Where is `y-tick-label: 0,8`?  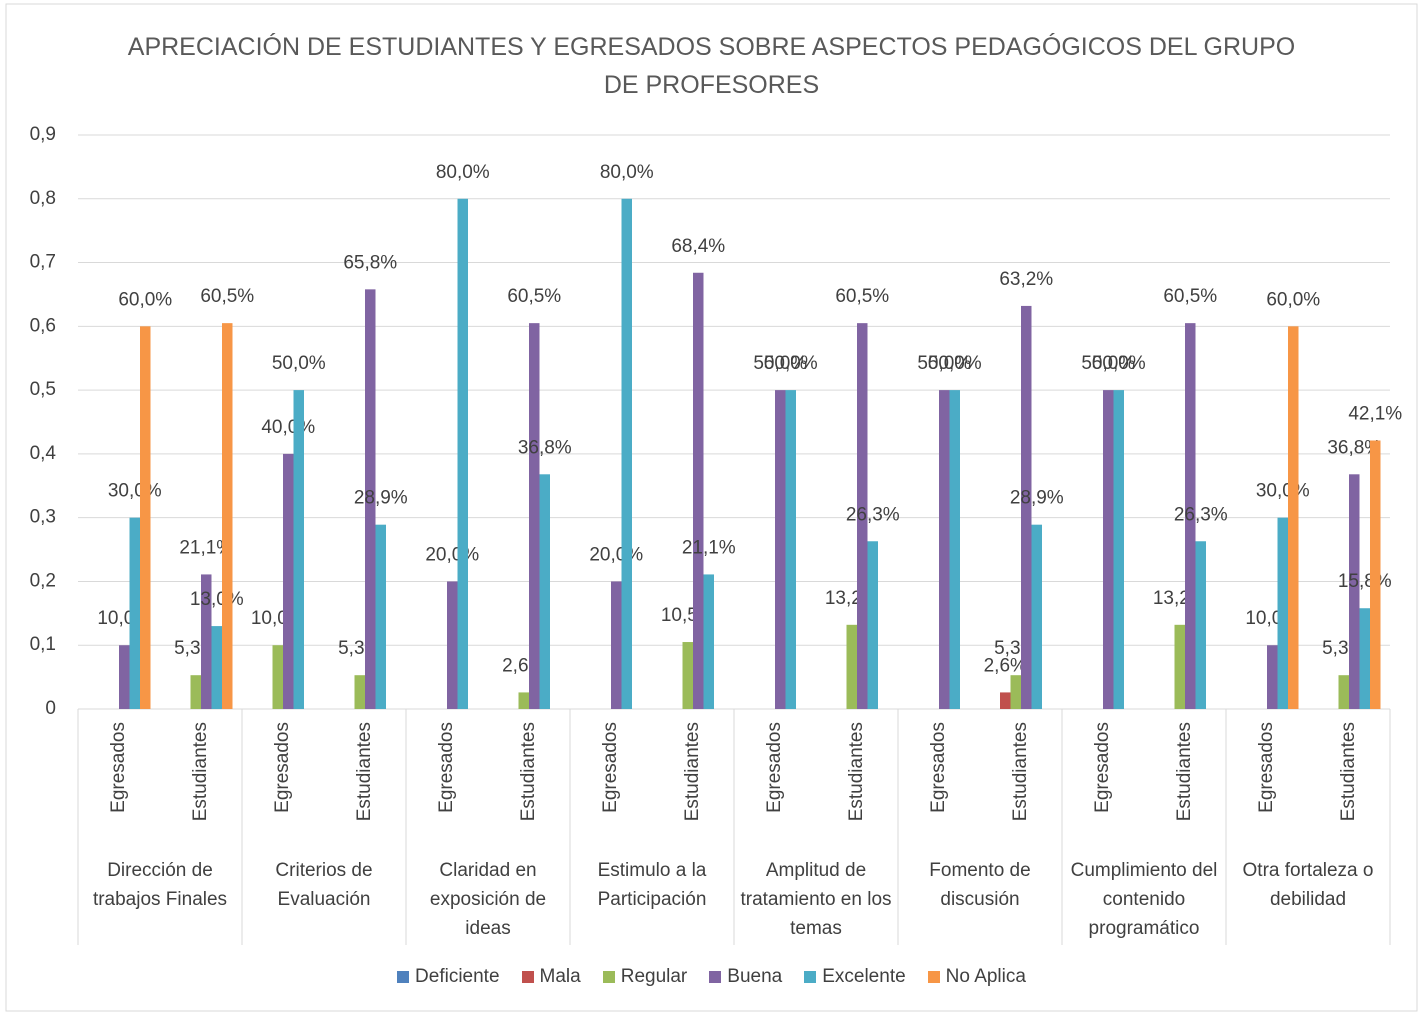 y-tick-label: 0,8 is located at coordinates (43, 198).